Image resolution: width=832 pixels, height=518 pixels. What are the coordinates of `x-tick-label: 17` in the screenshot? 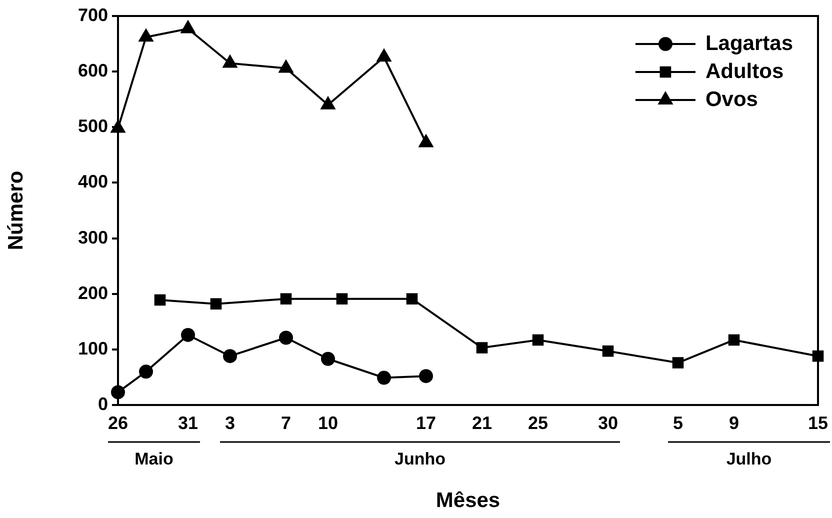 It's located at (426, 422).